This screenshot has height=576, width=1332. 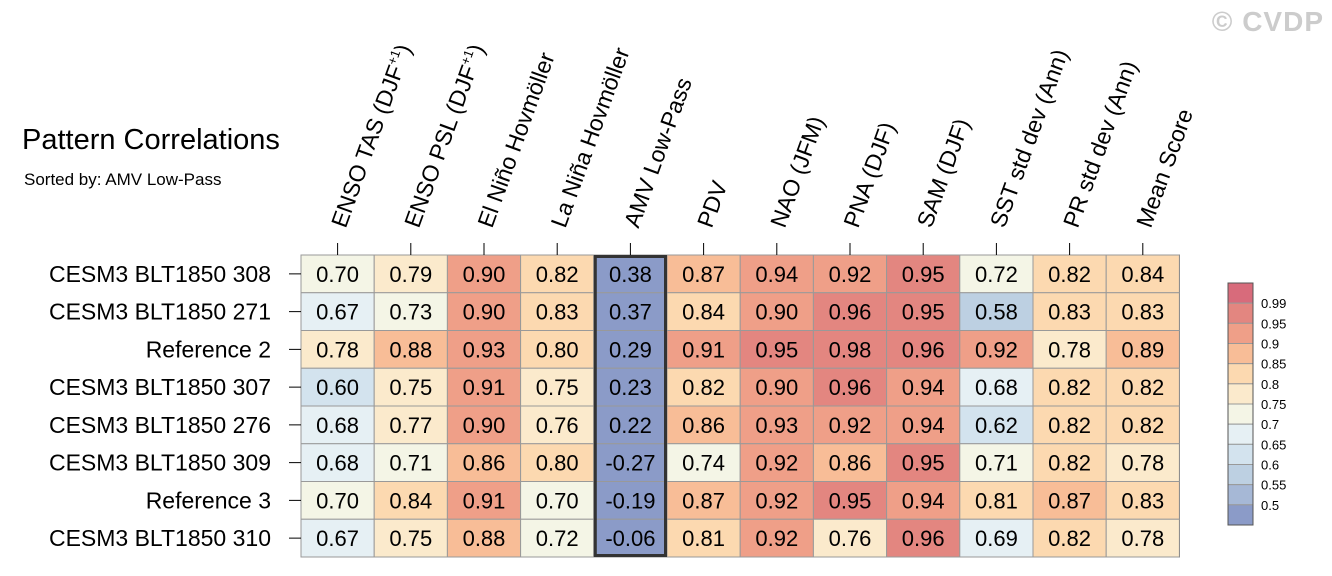 What do you see at coordinates (996, 538) in the screenshot?
I see `cell-value-label: 0.69` at bounding box center [996, 538].